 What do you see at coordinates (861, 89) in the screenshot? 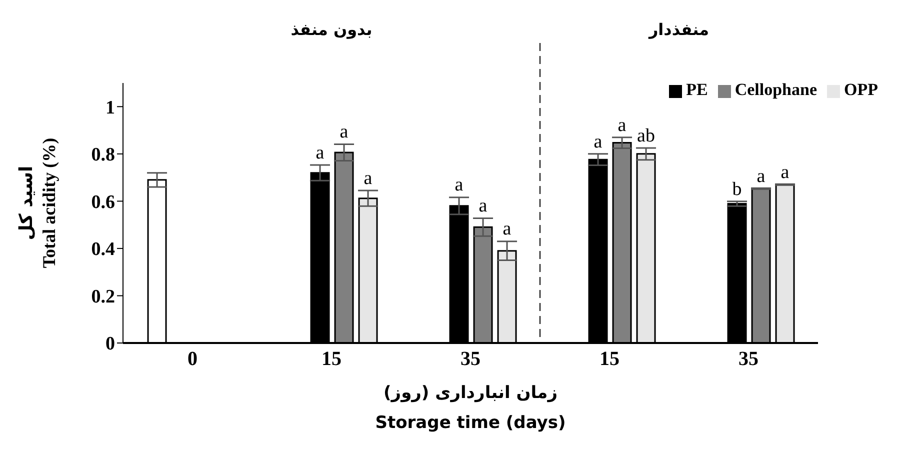
I see `legend-label: OPP` at bounding box center [861, 89].